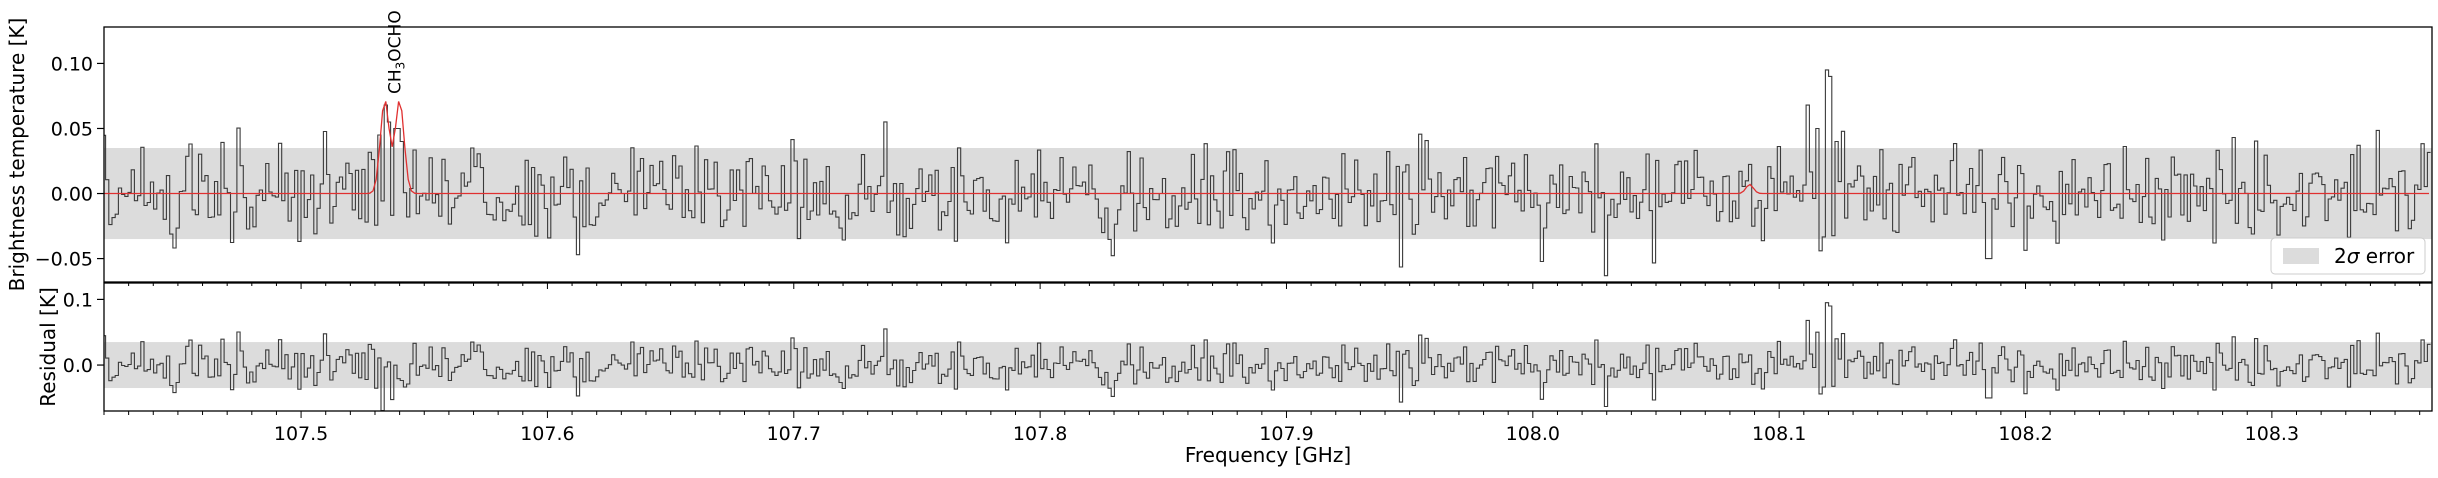 The height and width of the screenshot is (478, 2438). Describe the element at coordinates (2025, 434) in the screenshot. I see `x-tick-label: 108.2` at that location.